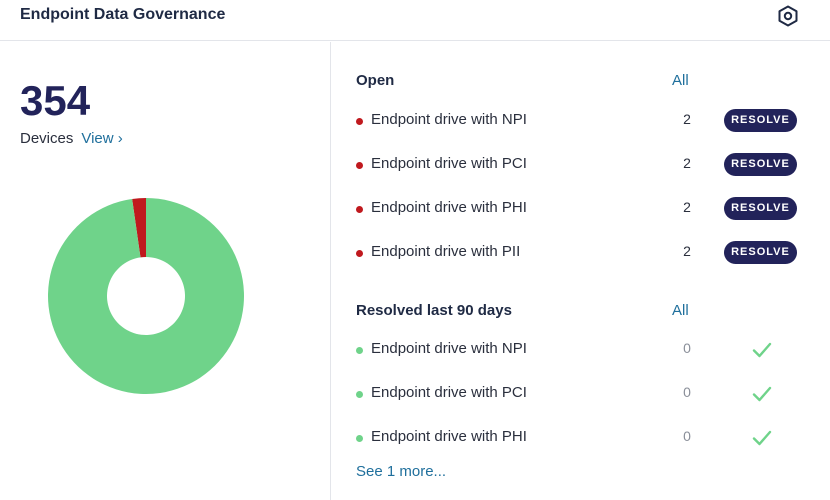  I want to click on open-item: Endpoint drive with PHI 2 RESOLVE, so click(581, 209).